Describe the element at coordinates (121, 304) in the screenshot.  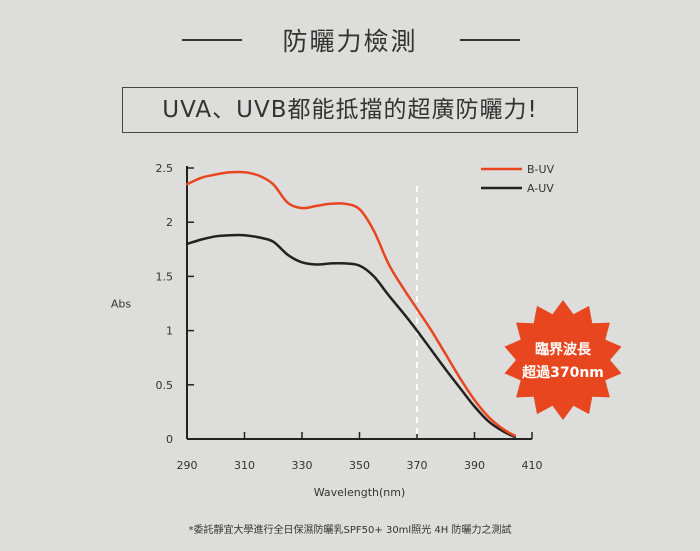
I see `y-axis-label: Abs` at that location.